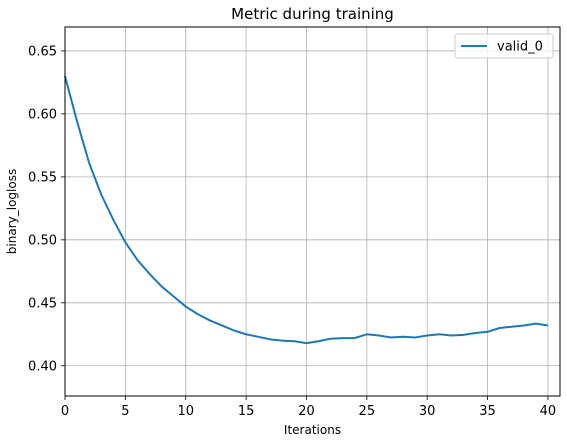 This screenshot has height=447, width=567. I want to click on y-axis-title: binary_logloss, so click(12, 211).